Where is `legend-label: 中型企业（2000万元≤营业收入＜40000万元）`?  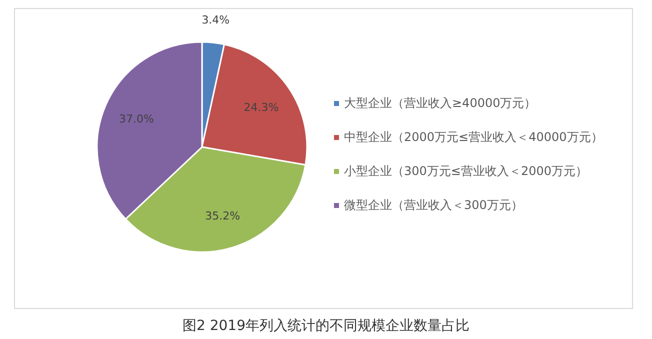
legend-label: 中型企业（2000万元≤营业收入＜40000万元） is located at coordinates (473, 137).